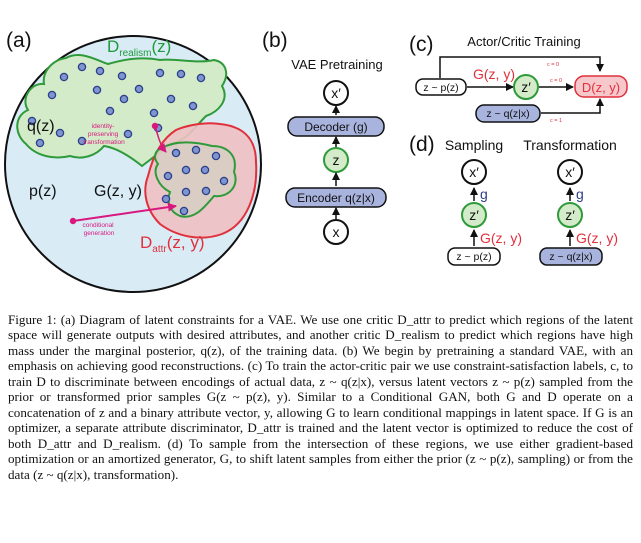  I want to click on identity-note-line-1: identity-, so click(103, 126).